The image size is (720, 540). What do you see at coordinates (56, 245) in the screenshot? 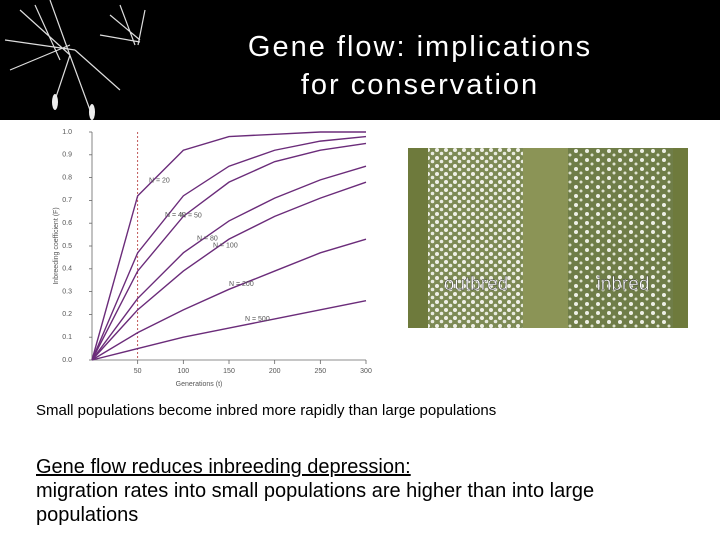
I see `y-axis-label: Inbreeding coefficient (F)` at bounding box center [56, 245].